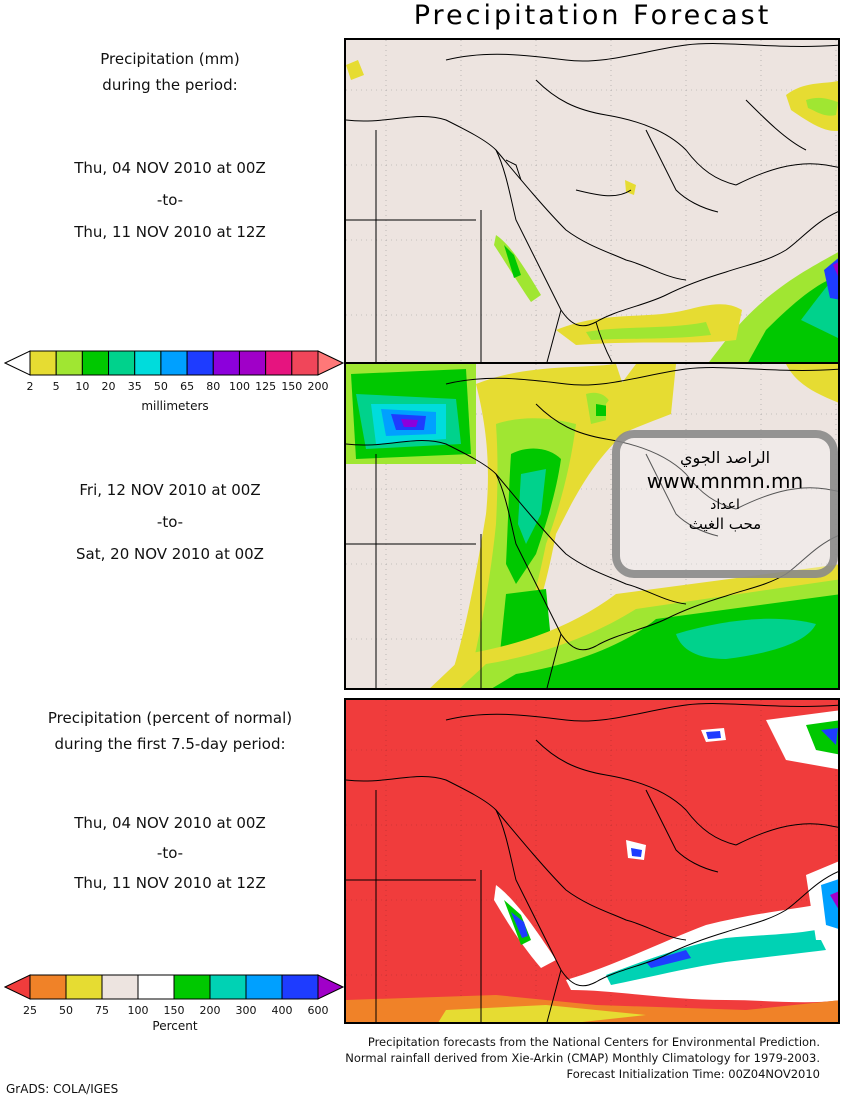 The image size is (850, 1100). I want to click on colorbar-percent, so click(174, 987).